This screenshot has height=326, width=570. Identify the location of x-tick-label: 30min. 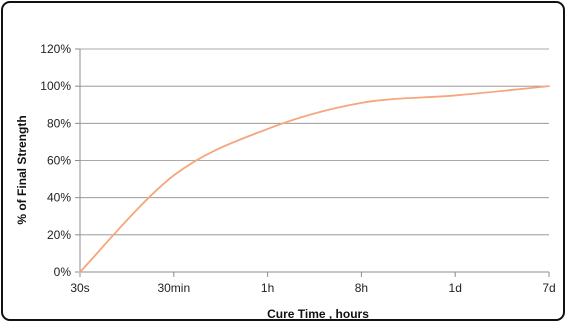
(173, 288).